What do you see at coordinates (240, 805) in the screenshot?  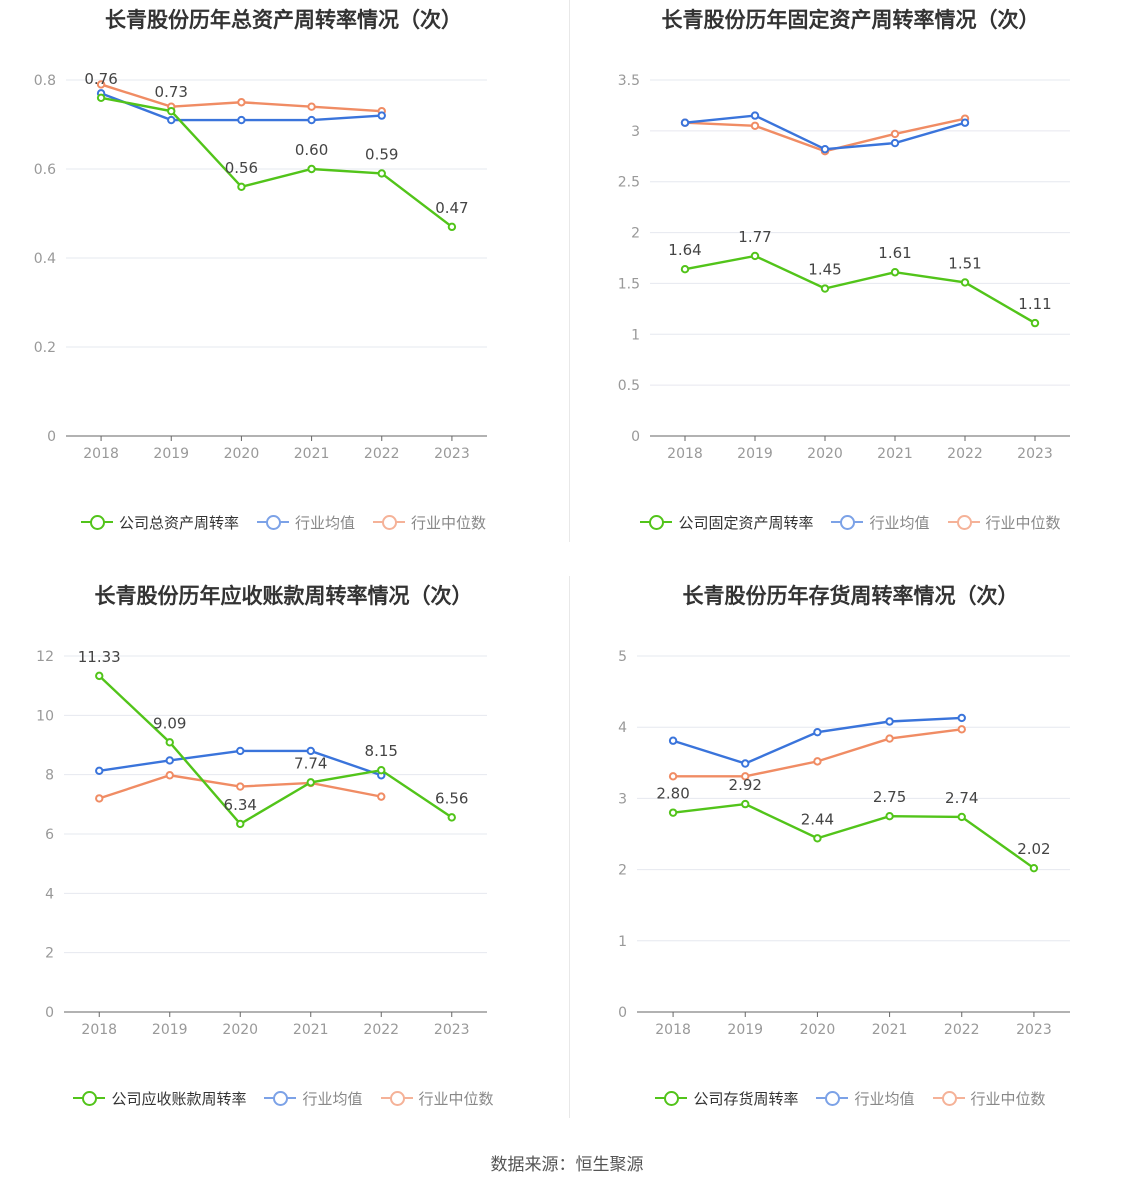 I see `data-label: 6.34` at bounding box center [240, 805].